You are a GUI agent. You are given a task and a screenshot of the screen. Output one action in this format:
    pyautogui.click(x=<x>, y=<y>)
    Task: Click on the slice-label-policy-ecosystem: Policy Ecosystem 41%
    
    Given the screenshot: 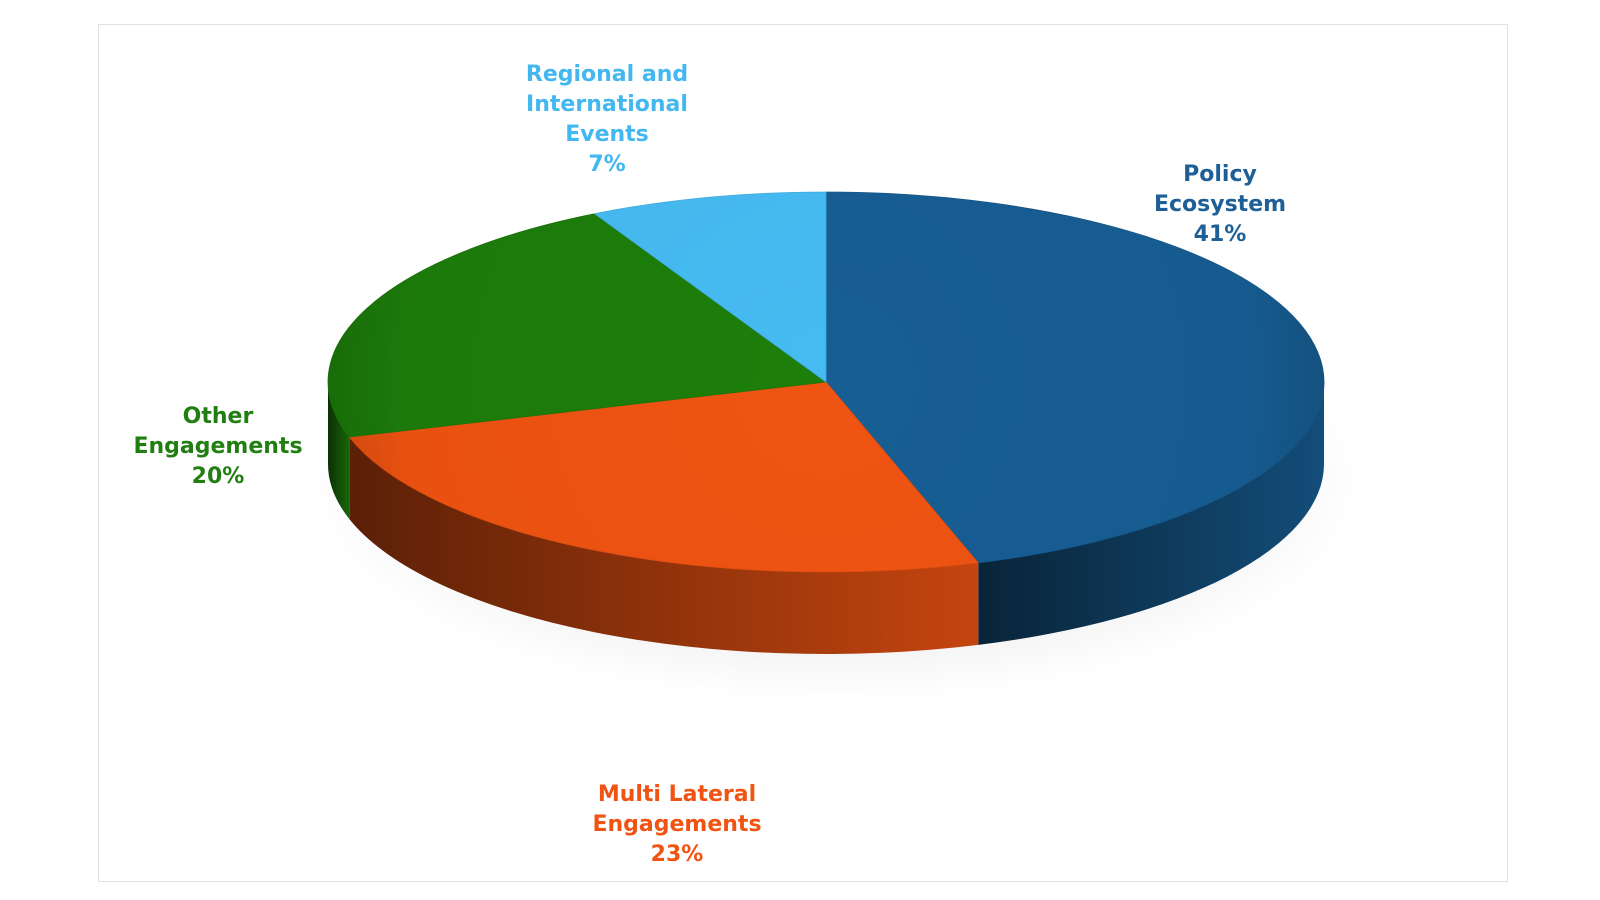 What is the action you would take?
    pyautogui.click(x=1220, y=204)
    